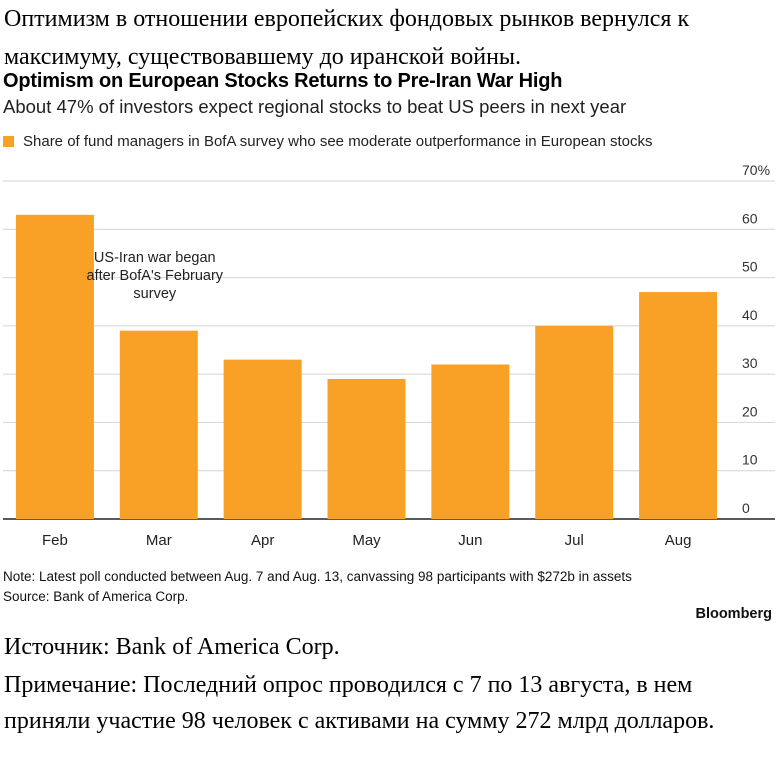 Image resolution: width=779 pixels, height=776 pixels. What do you see at coordinates (750, 460) in the screenshot?
I see `y-tick-label: 10` at bounding box center [750, 460].